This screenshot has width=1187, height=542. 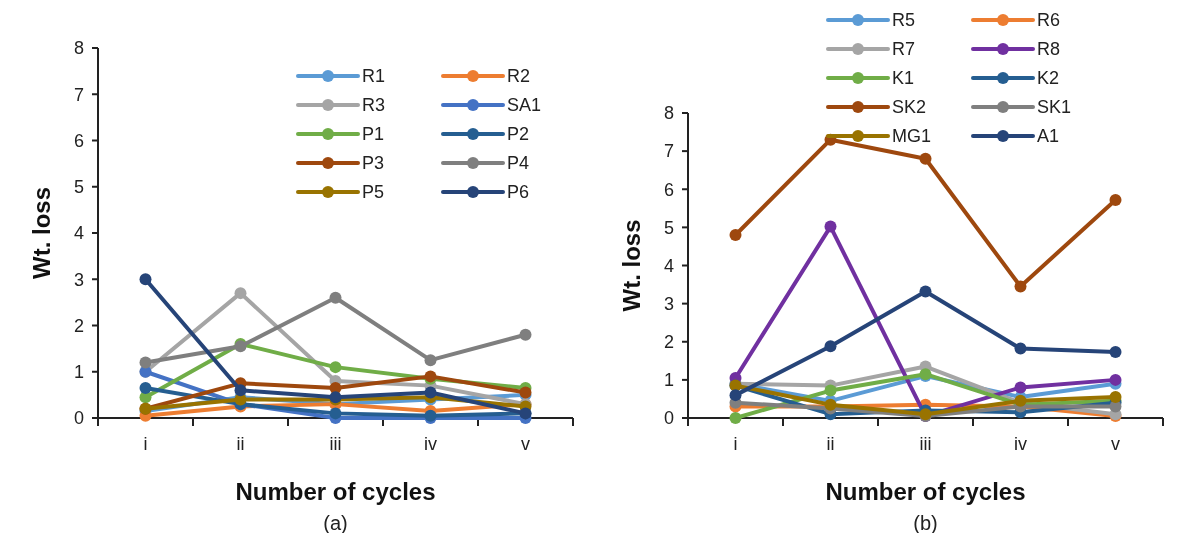 What do you see at coordinates (904, 49) in the screenshot?
I see `legend-label: R7` at bounding box center [904, 49].